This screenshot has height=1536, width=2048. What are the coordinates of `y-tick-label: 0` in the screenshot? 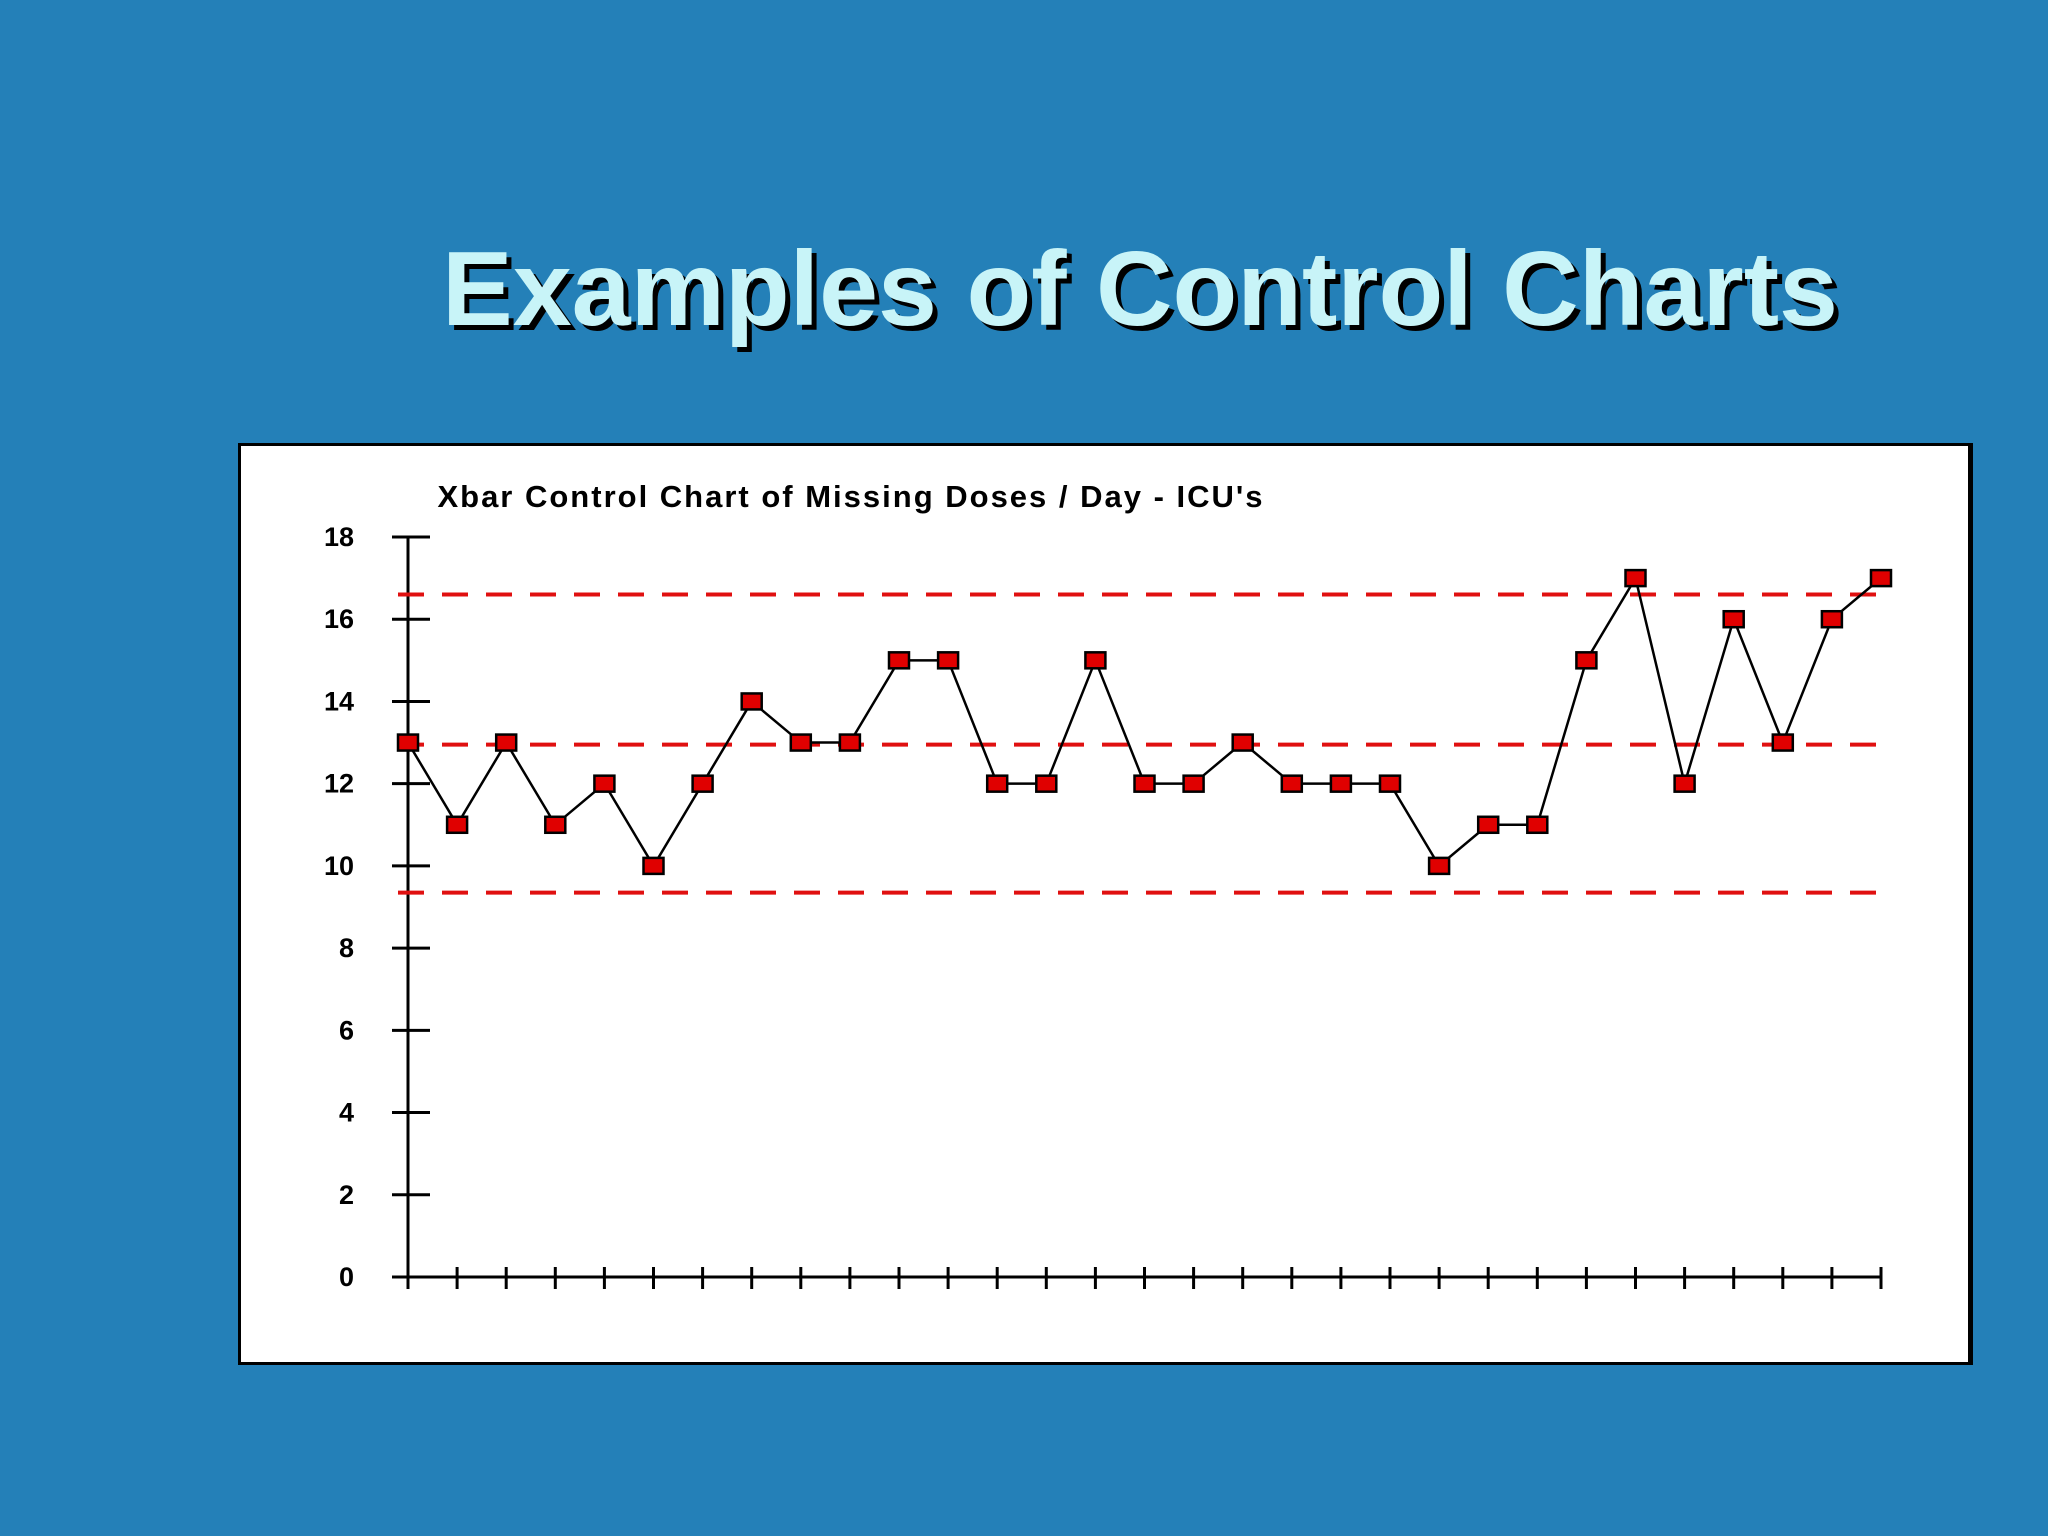 It's located at (346, 1277).